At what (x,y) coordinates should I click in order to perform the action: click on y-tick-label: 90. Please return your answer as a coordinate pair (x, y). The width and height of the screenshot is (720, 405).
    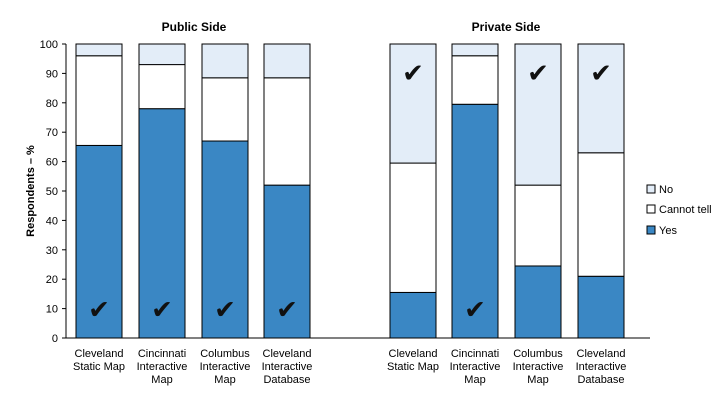
    Looking at the image, I should click on (52, 74).